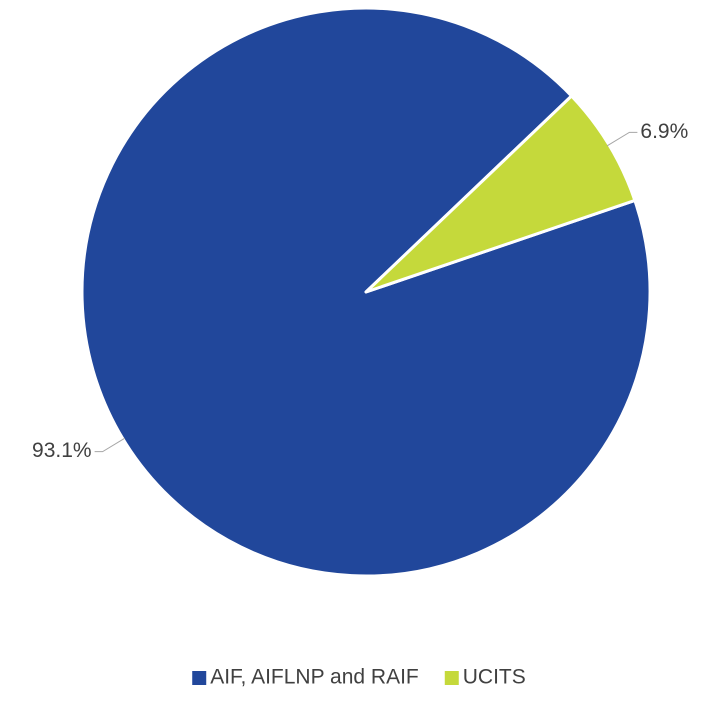  Describe the element at coordinates (314, 677) in the screenshot. I see `legend-label: AIF, AIFLNP and RAIF` at that location.